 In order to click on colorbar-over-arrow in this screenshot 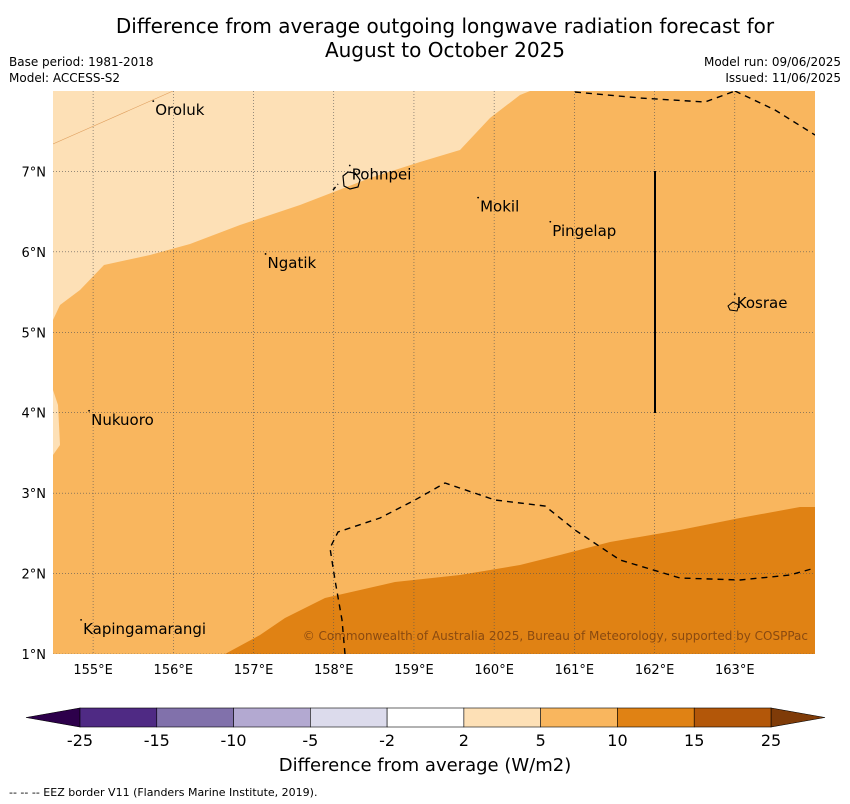, I will do `click(798, 717)`.